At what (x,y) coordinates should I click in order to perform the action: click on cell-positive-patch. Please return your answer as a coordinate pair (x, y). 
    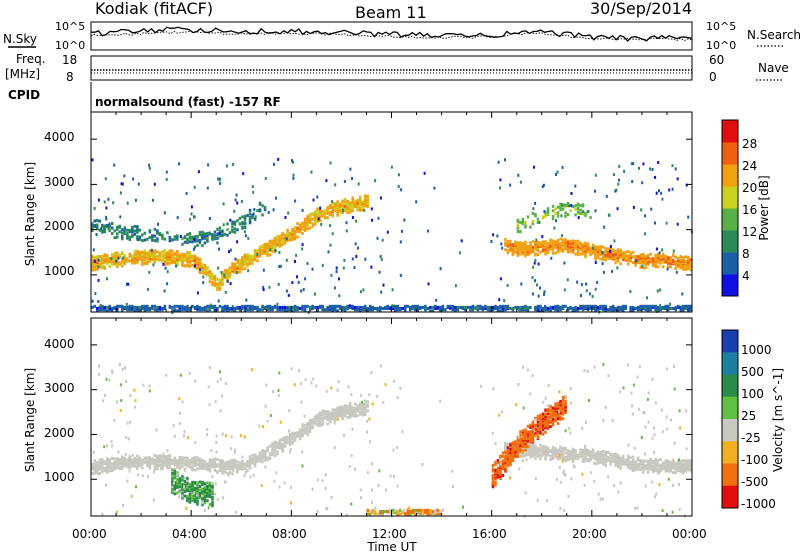
    Looking at the image, I should click on (195, 483).